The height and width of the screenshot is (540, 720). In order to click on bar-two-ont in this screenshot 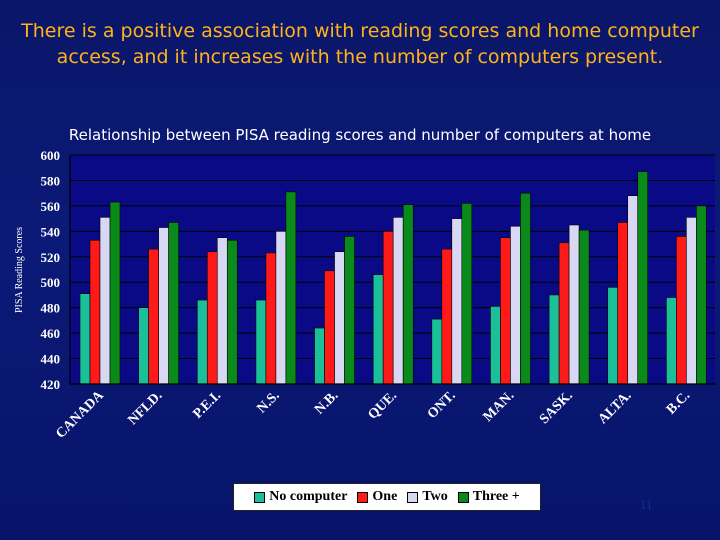, I will do `click(457, 301)`.